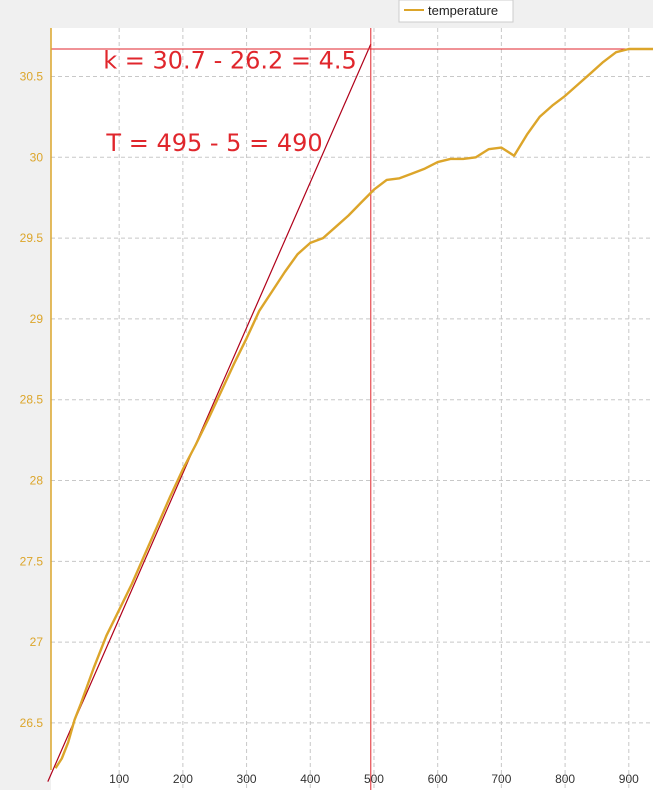 This screenshot has width=653, height=790. I want to click on x-tick-label: 400, so click(310, 779).